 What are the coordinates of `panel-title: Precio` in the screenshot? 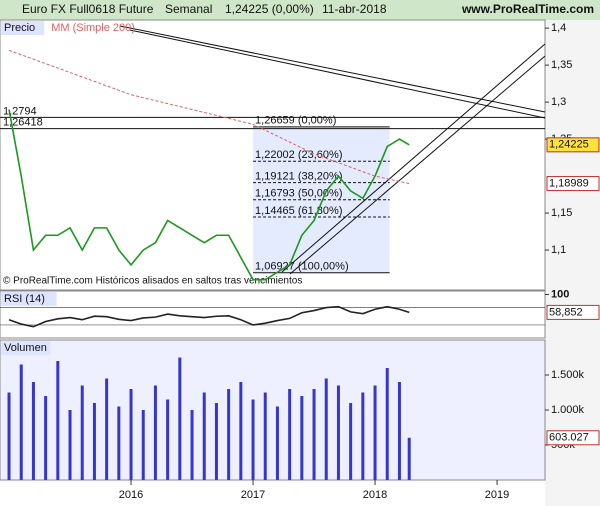 It's located at (19, 28).